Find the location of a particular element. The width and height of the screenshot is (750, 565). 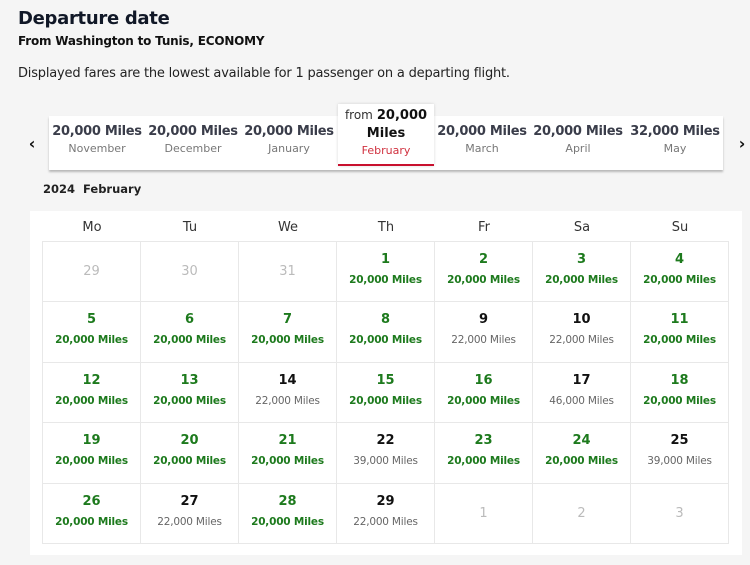

calendar-heading: 2024 February is located at coordinates (92, 189).